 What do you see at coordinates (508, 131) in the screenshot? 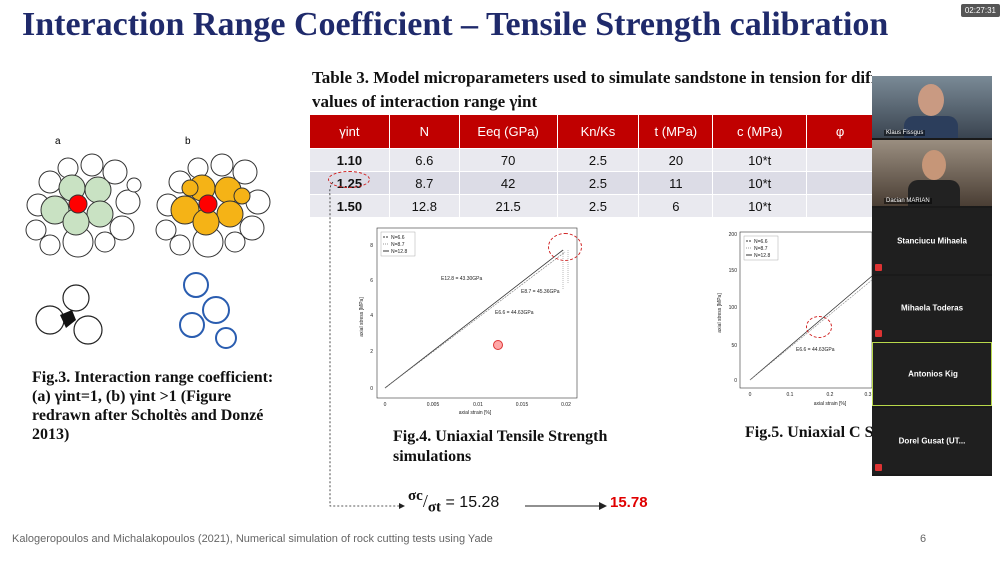
I see `table-header: Eeq (GPa)` at bounding box center [508, 131].